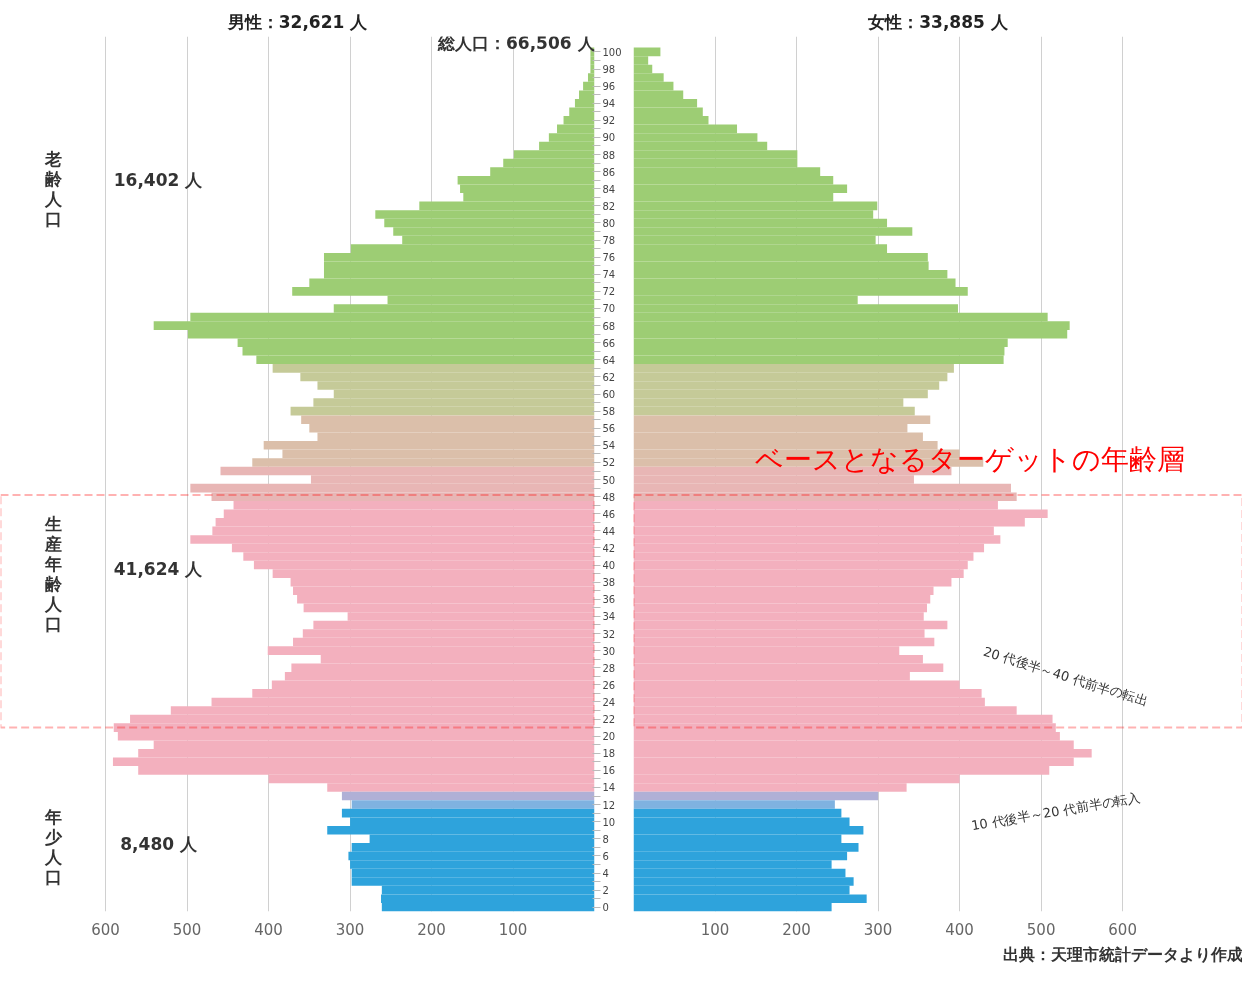 This screenshot has height=987, width=1242. I want to click on y-tick-label: 26, so click(609, 685).